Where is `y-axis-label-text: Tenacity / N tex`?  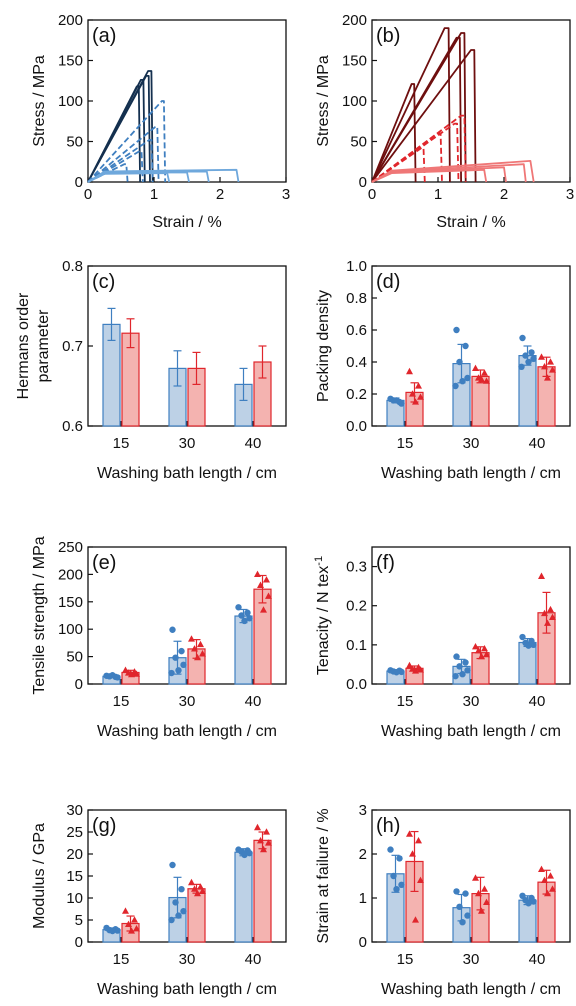 y-axis-label-text: Tenacity / N tex is located at coordinates (323, 620).